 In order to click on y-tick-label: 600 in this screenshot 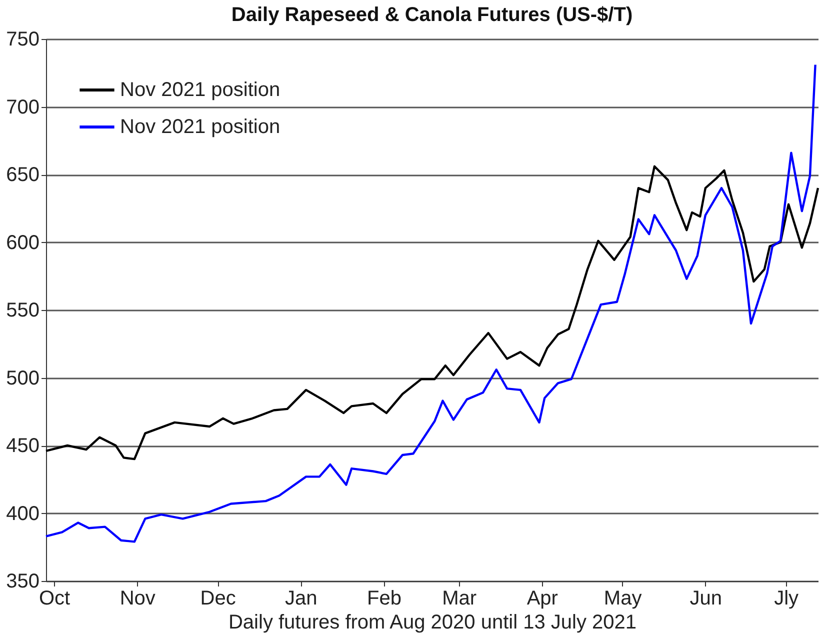, I will do `click(23, 243)`.